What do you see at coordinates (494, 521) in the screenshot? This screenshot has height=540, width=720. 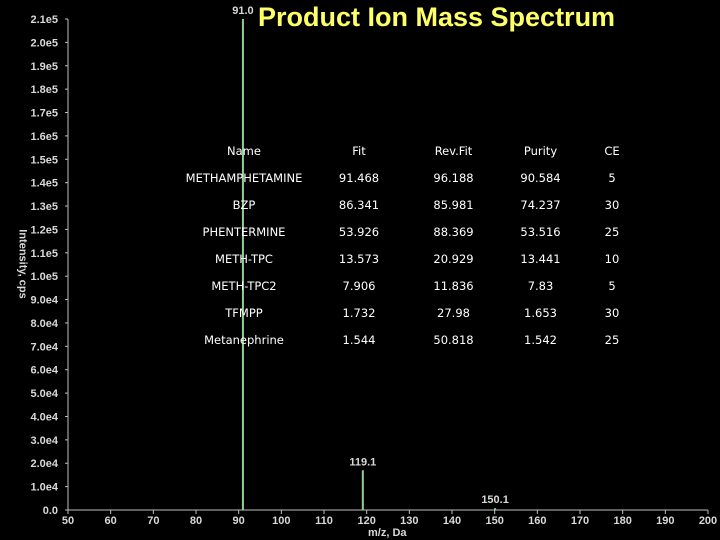 I see `x-tick-label: 150` at bounding box center [494, 521].